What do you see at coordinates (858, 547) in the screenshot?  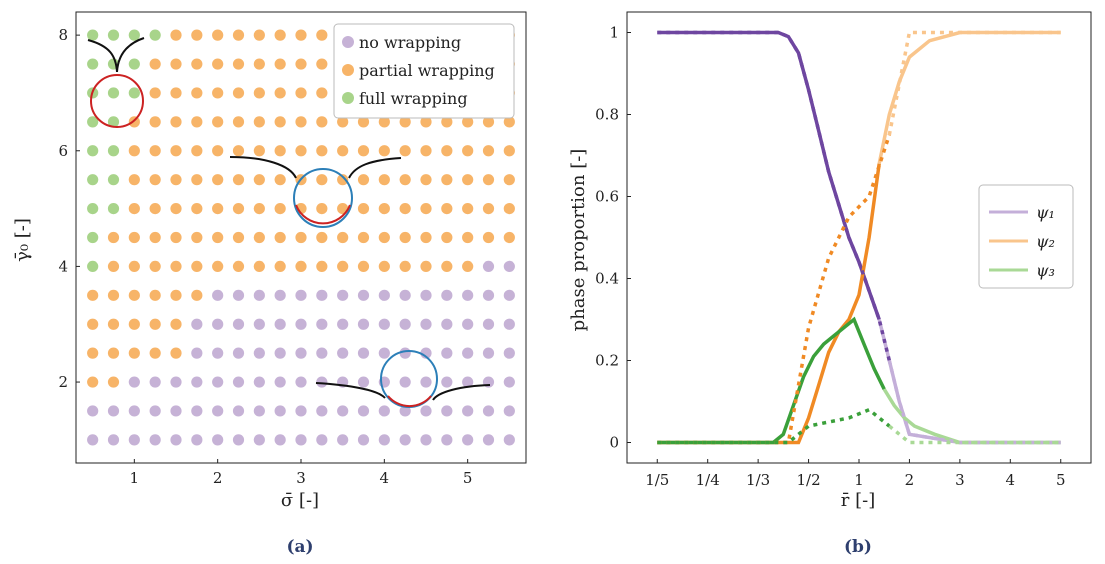 I see `panel-b-caption: (b)` at bounding box center [858, 547].